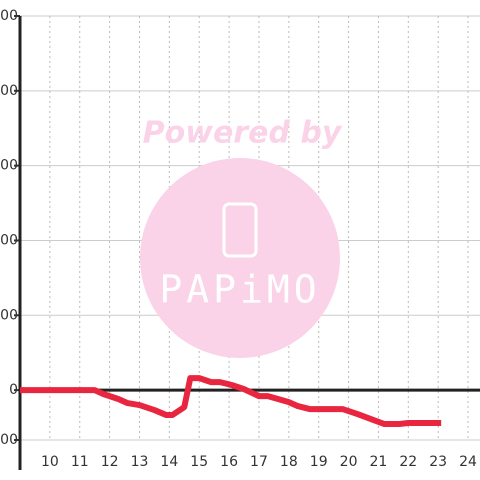 Image resolution: width=480 pixels, height=480 pixels. I want to click on x-tick-label: 11, so click(80, 462).